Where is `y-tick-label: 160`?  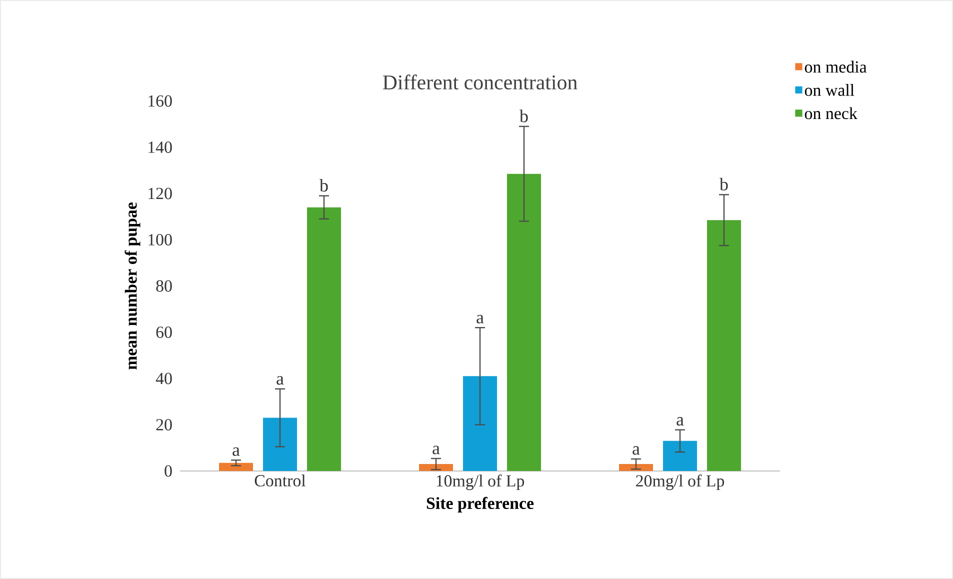
y-tick-label: 160 is located at coordinates (160, 101).